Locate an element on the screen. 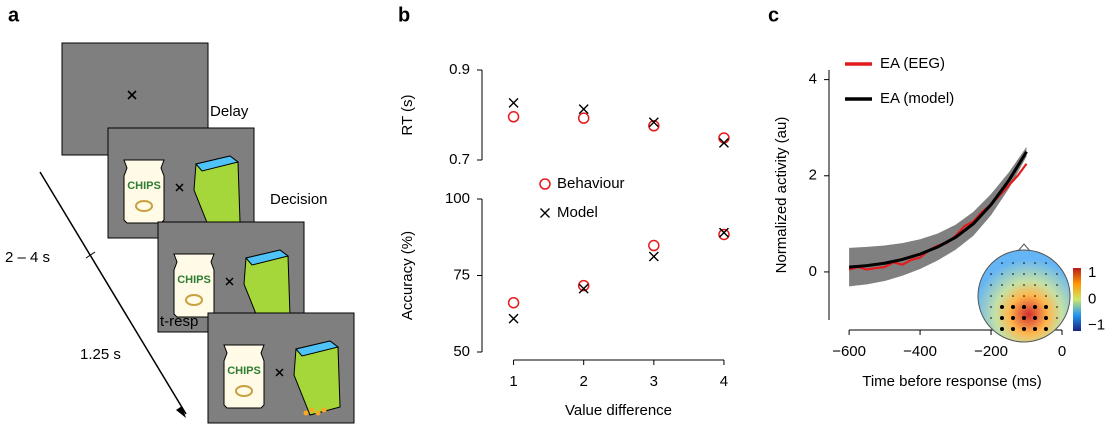 This screenshot has width=1113, height=424. x-axis-label: Value difference is located at coordinates (618, 410).